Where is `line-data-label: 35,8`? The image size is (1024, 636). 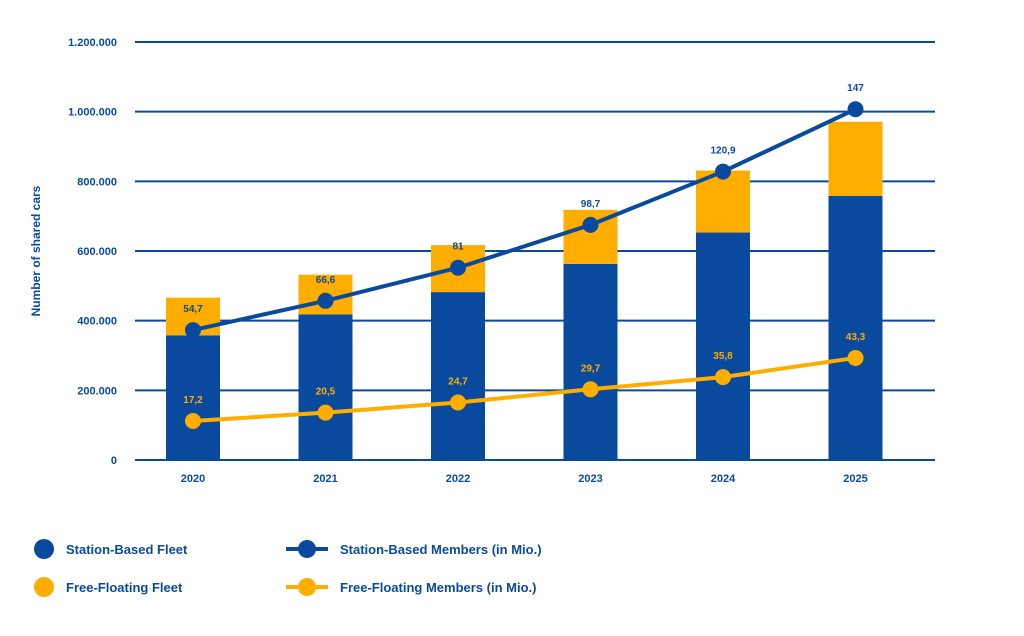 line-data-label: 35,8 is located at coordinates (723, 356).